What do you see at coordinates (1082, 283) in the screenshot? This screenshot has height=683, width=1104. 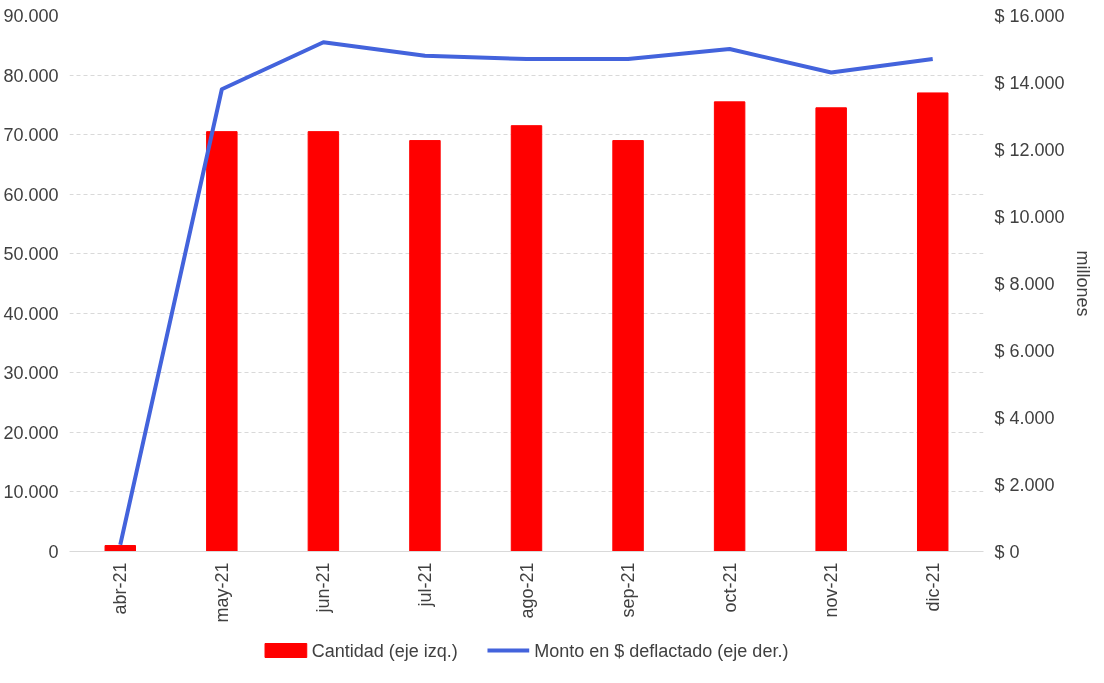 I see `y2-axis-title: millones` at bounding box center [1082, 283].